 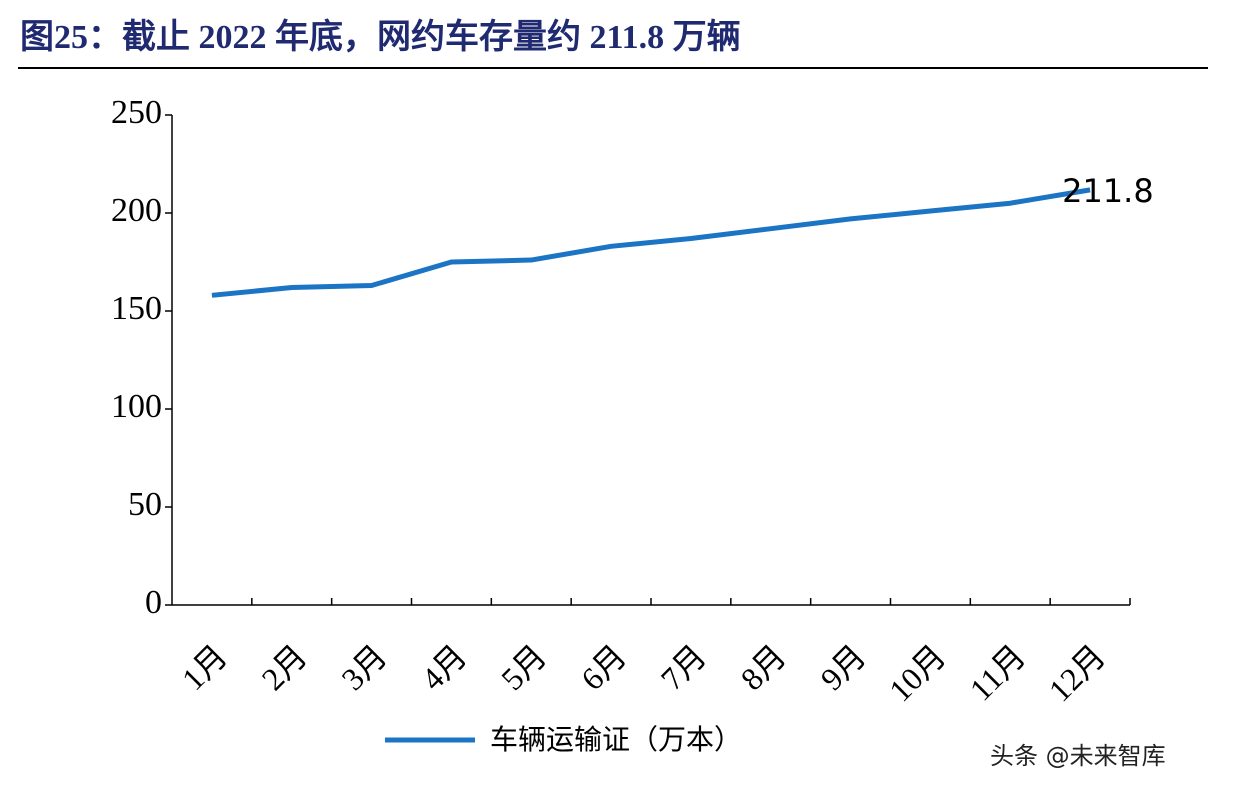 I want to click on x-tick-label: 4月, so click(x=443, y=667).